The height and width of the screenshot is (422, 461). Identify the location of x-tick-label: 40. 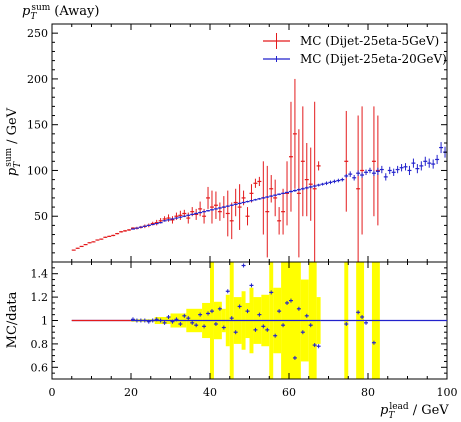
(210, 392).